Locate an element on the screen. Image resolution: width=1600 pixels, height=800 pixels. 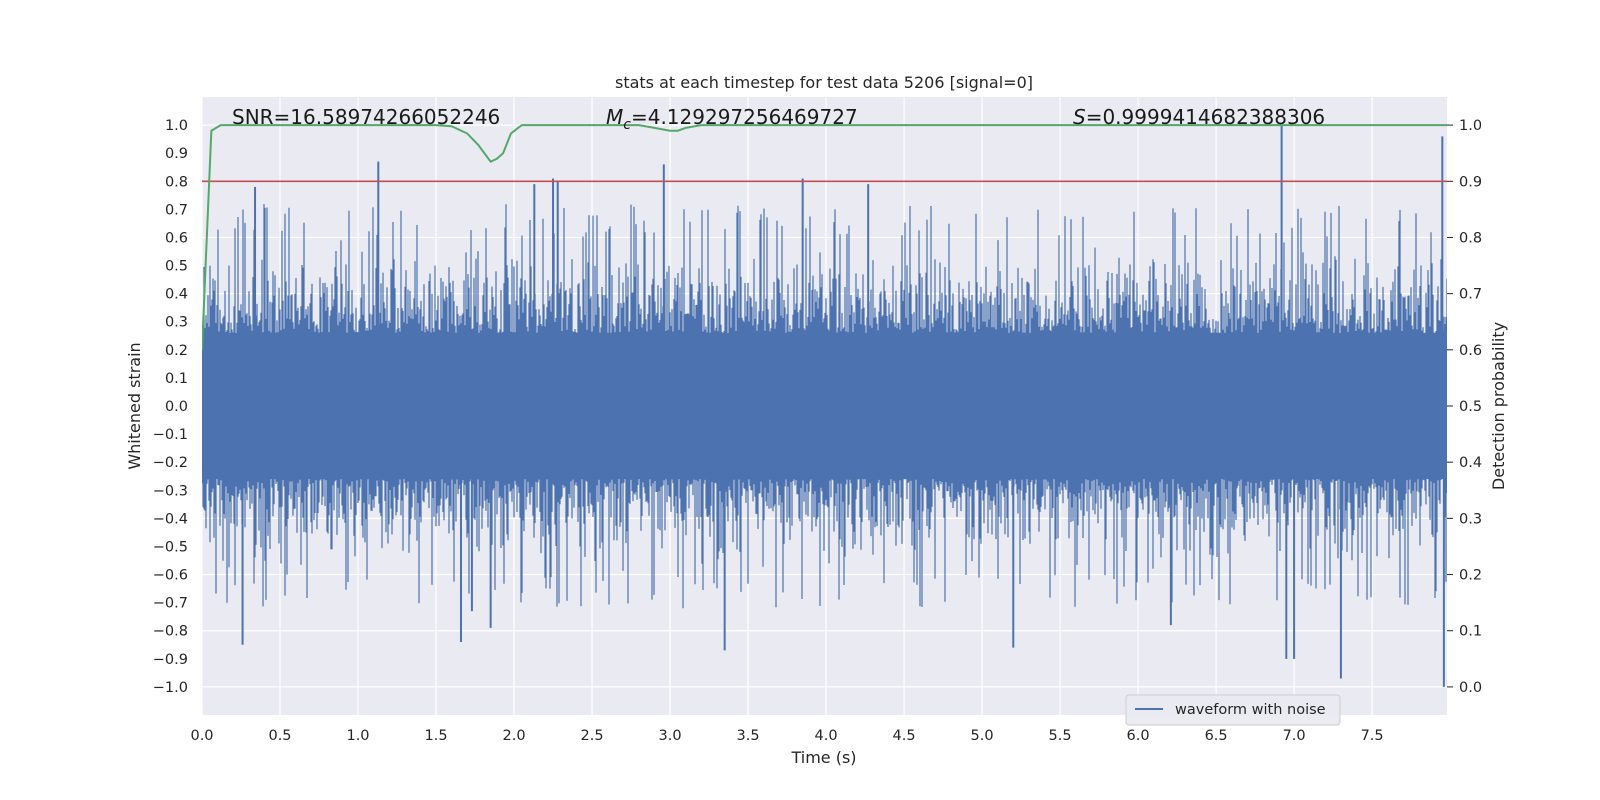
x-tick-label: 2.0 is located at coordinates (513, 736).